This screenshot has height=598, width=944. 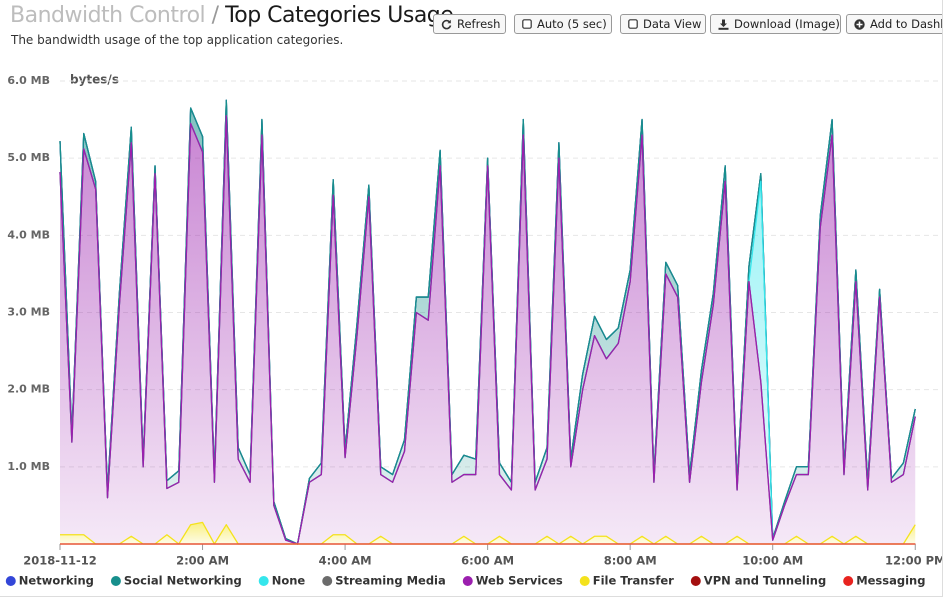 I want to click on legend-label: VPN and Tunneling, so click(x=765, y=581).